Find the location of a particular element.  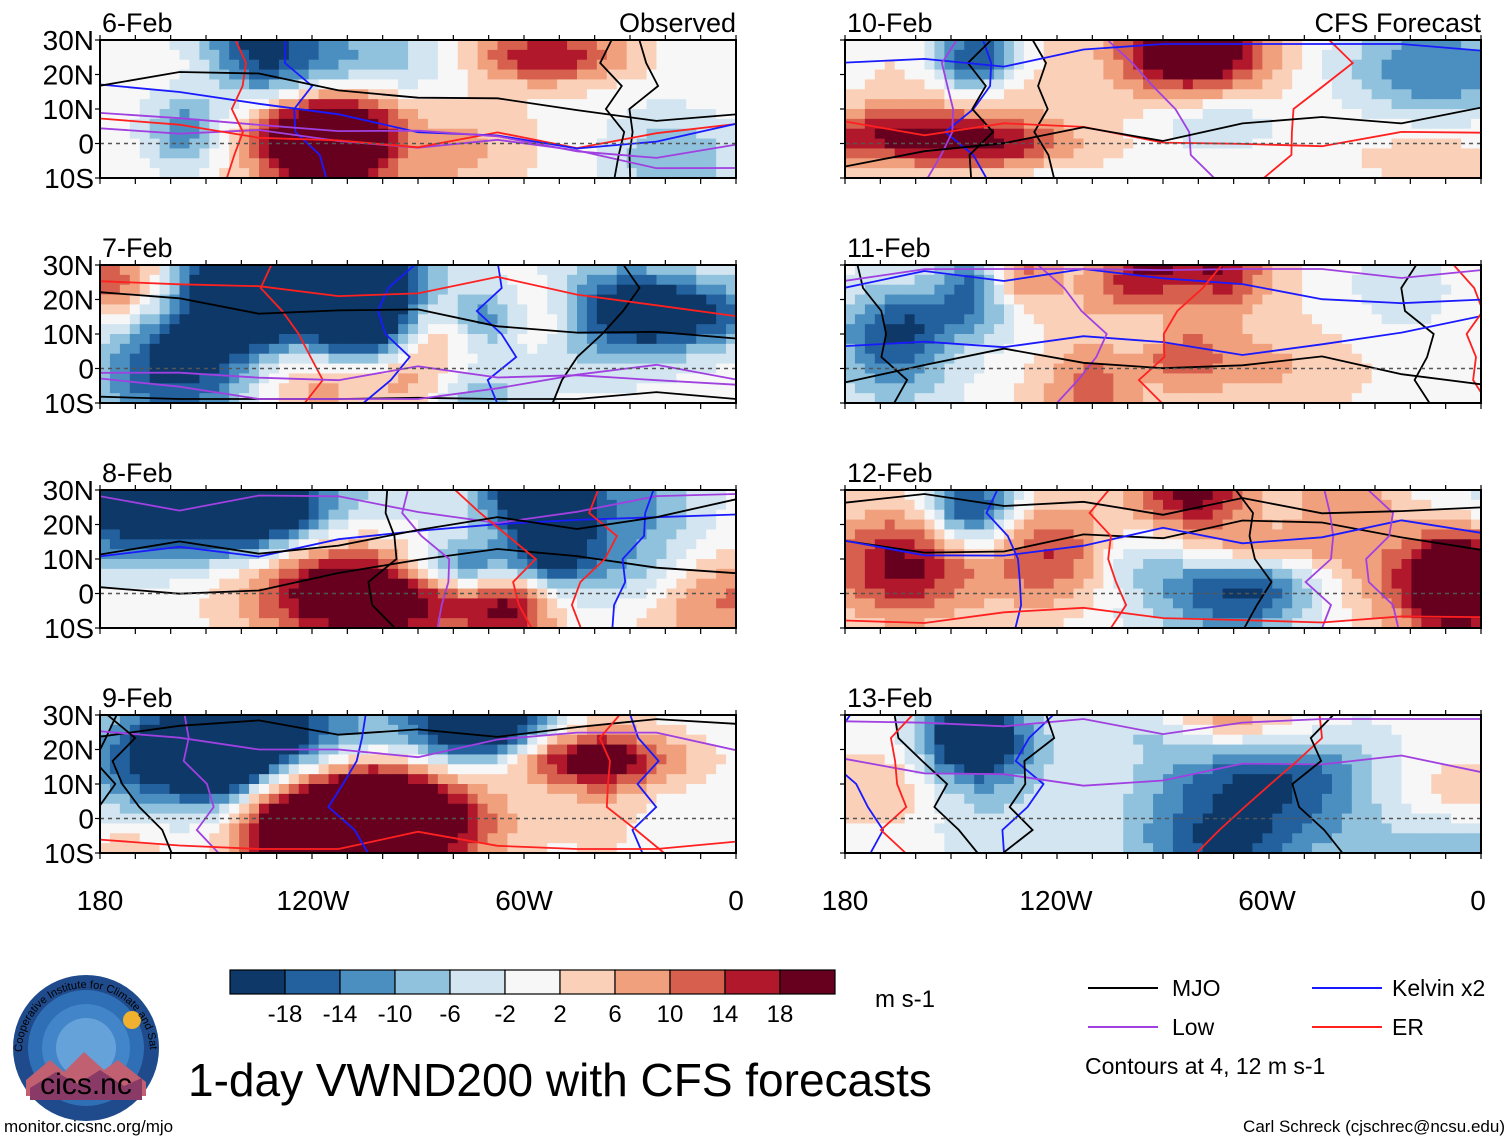

panel-13-feb: 13-Feb is located at coordinates (1161, 771).